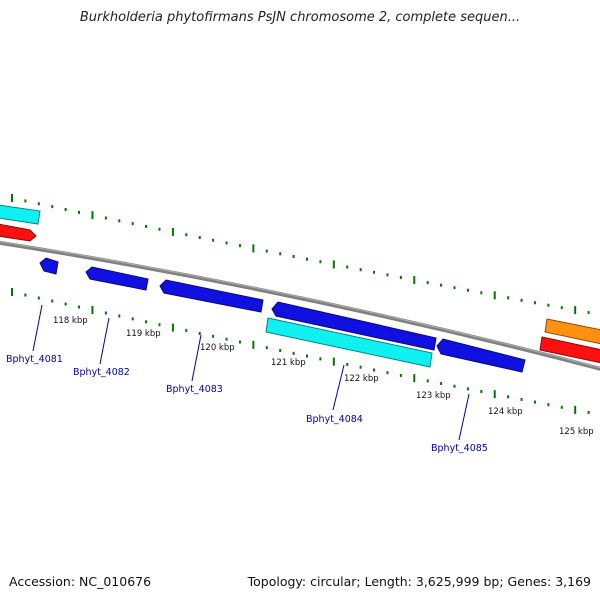  Describe the element at coordinates (288, 363) in the screenshot. I see `kbp-label: 121 kbp` at that location.